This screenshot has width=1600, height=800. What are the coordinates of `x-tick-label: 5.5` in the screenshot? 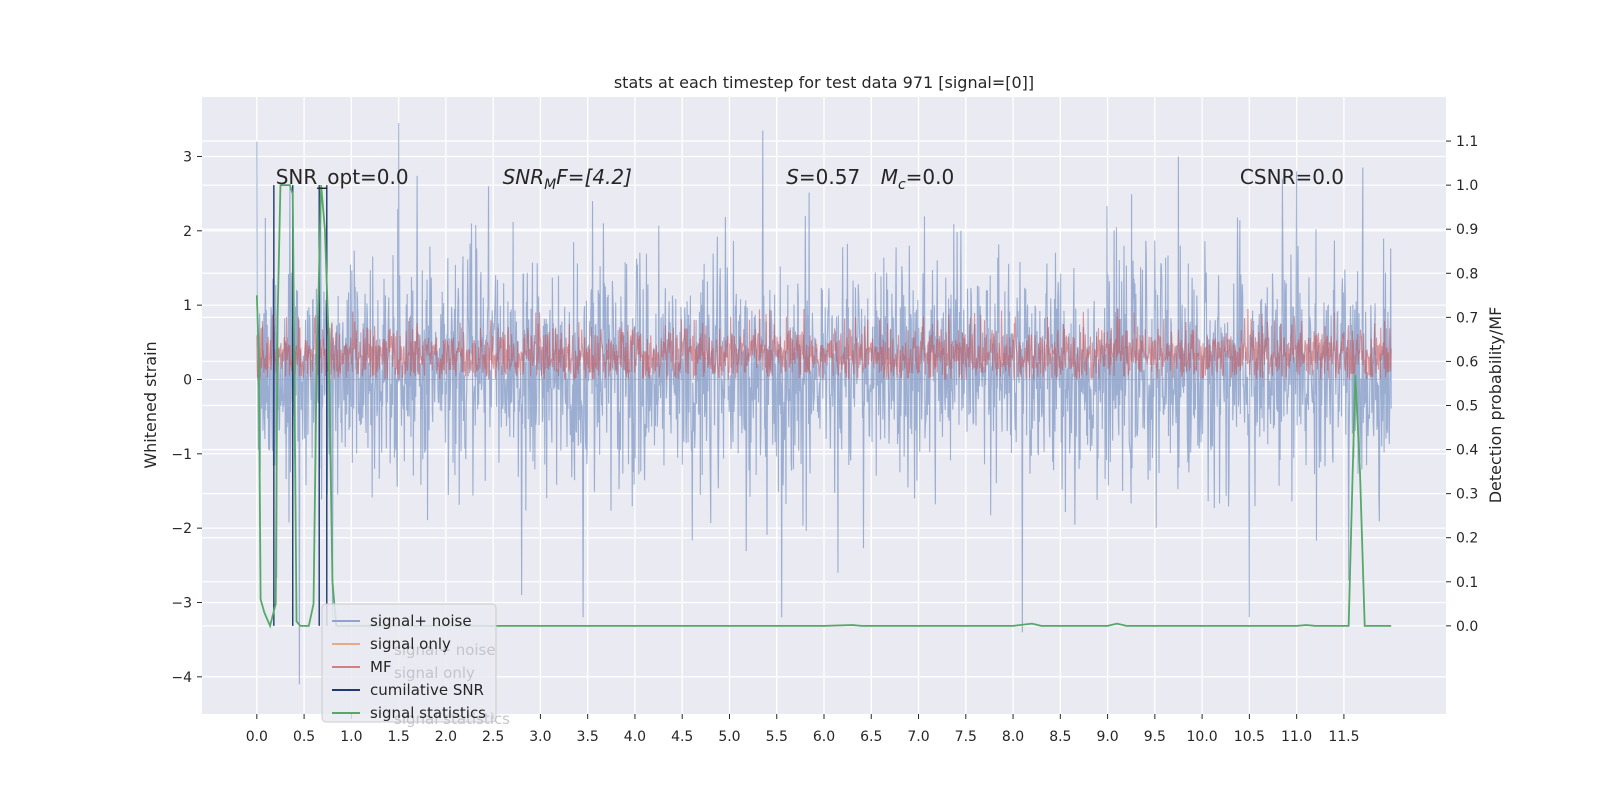 It's located at (777, 737).